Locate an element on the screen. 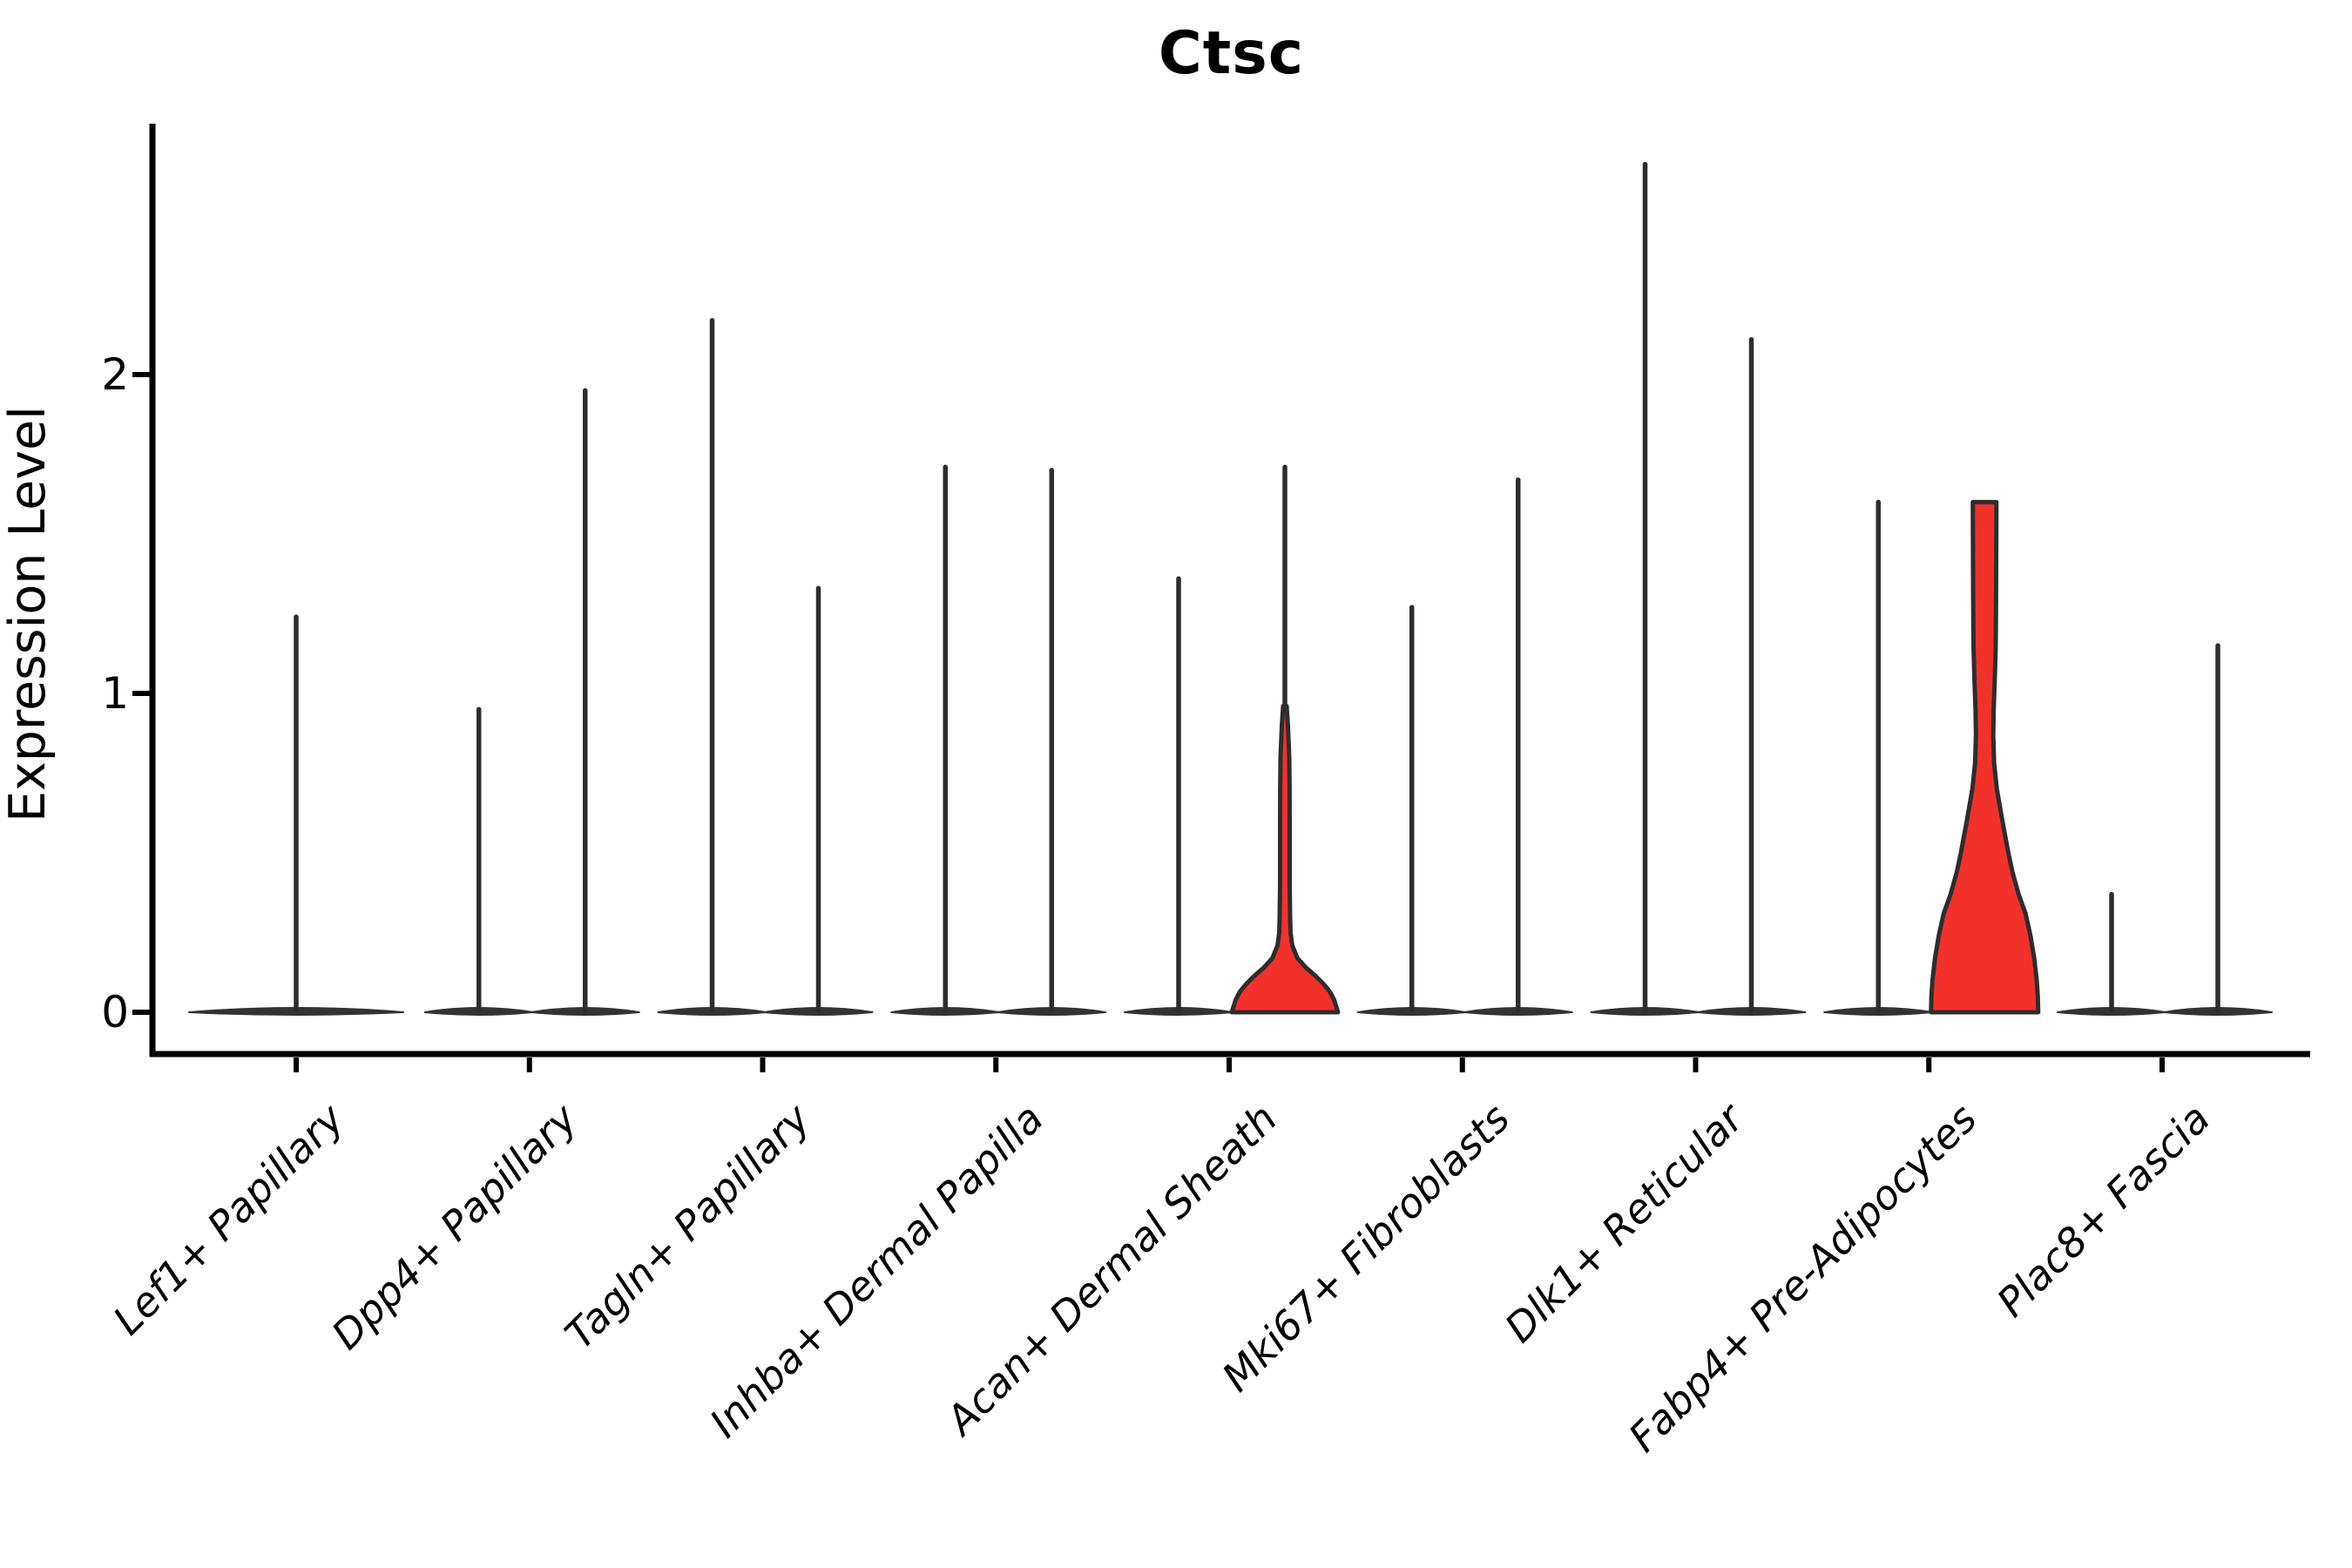 The width and height of the screenshot is (2352, 1568). y-tick-label: 0 is located at coordinates (115, 1012).